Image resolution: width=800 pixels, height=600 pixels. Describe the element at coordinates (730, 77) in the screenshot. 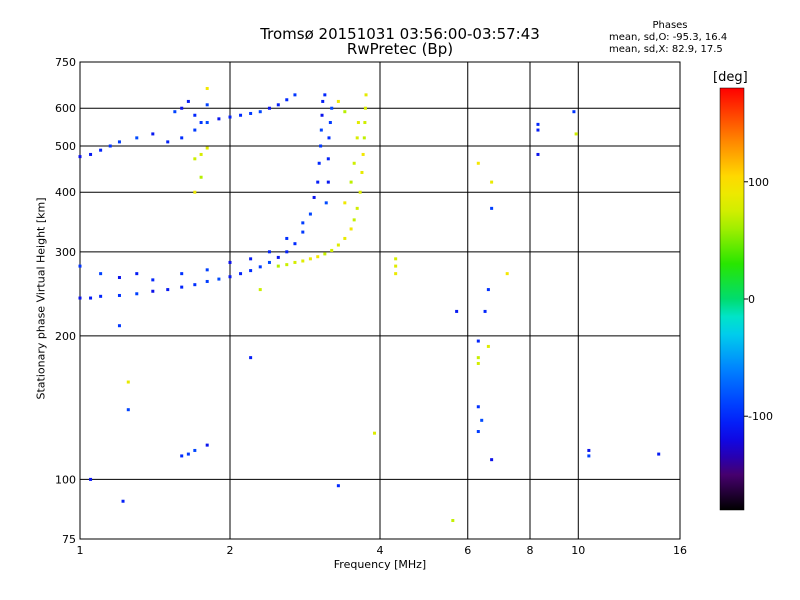

I see `colorbar-label: [deg]` at that location.